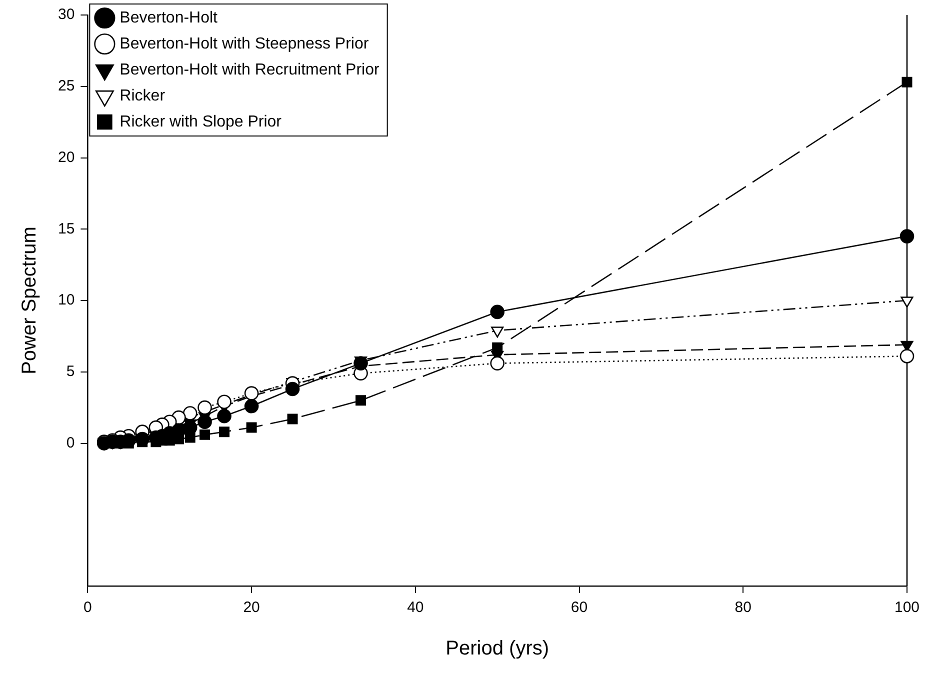 The height and width of the screenshot is (679, 929). I want to click on y-tick-label: 25, so click(66, 86).